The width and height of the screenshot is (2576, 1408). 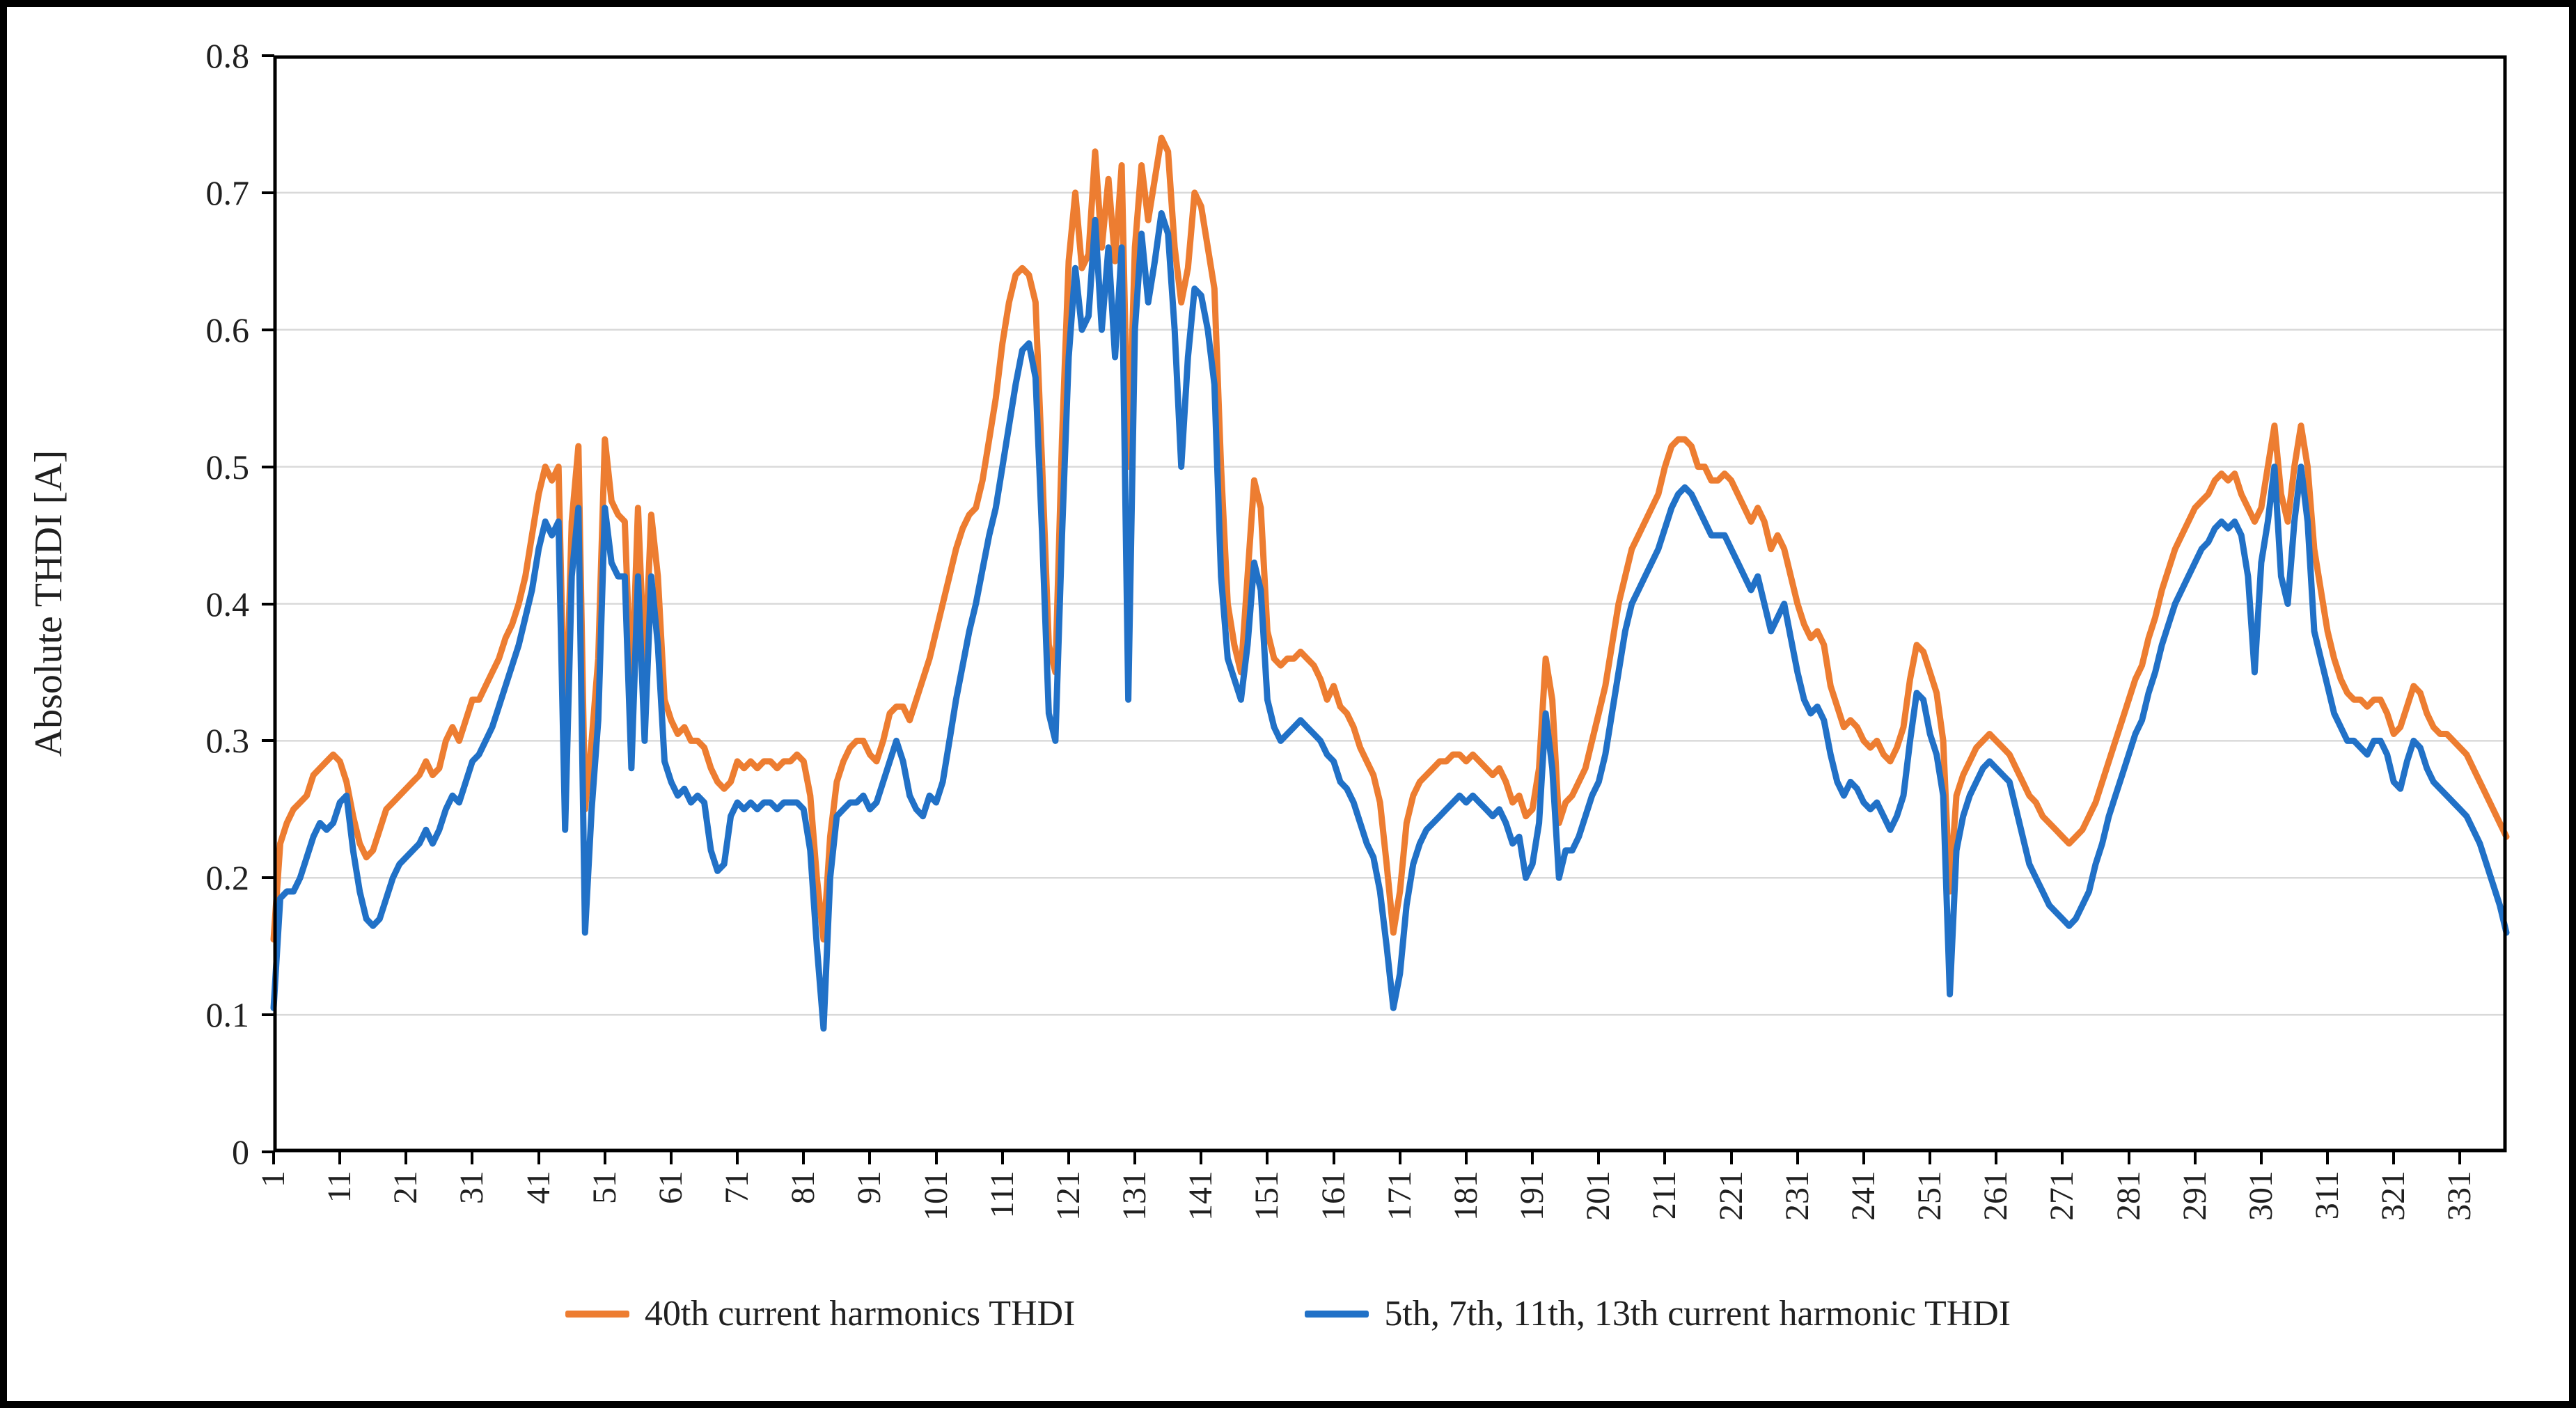 What do you see at coordinates (2260, 1196) in the screenshot?
I see `x-tick-label-text: 301` at bounding box center [2260, 1196].